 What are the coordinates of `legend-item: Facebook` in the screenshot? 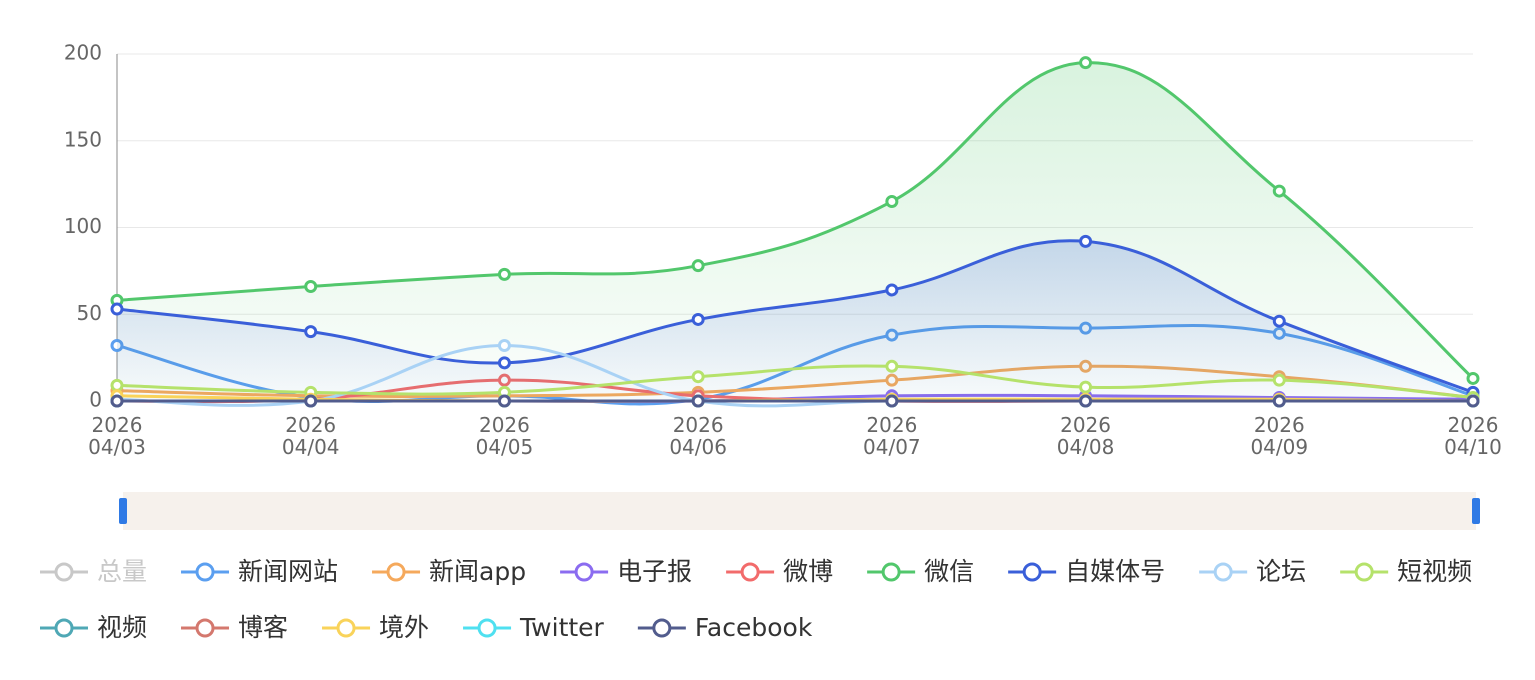 It's located at (725, 627).